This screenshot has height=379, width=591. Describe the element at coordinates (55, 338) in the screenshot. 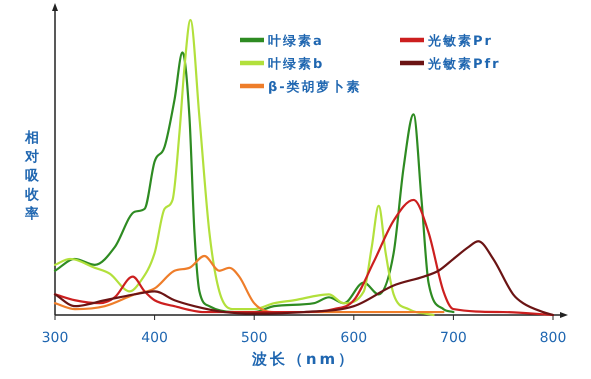

I see `x-tick-label: 300` at that location.